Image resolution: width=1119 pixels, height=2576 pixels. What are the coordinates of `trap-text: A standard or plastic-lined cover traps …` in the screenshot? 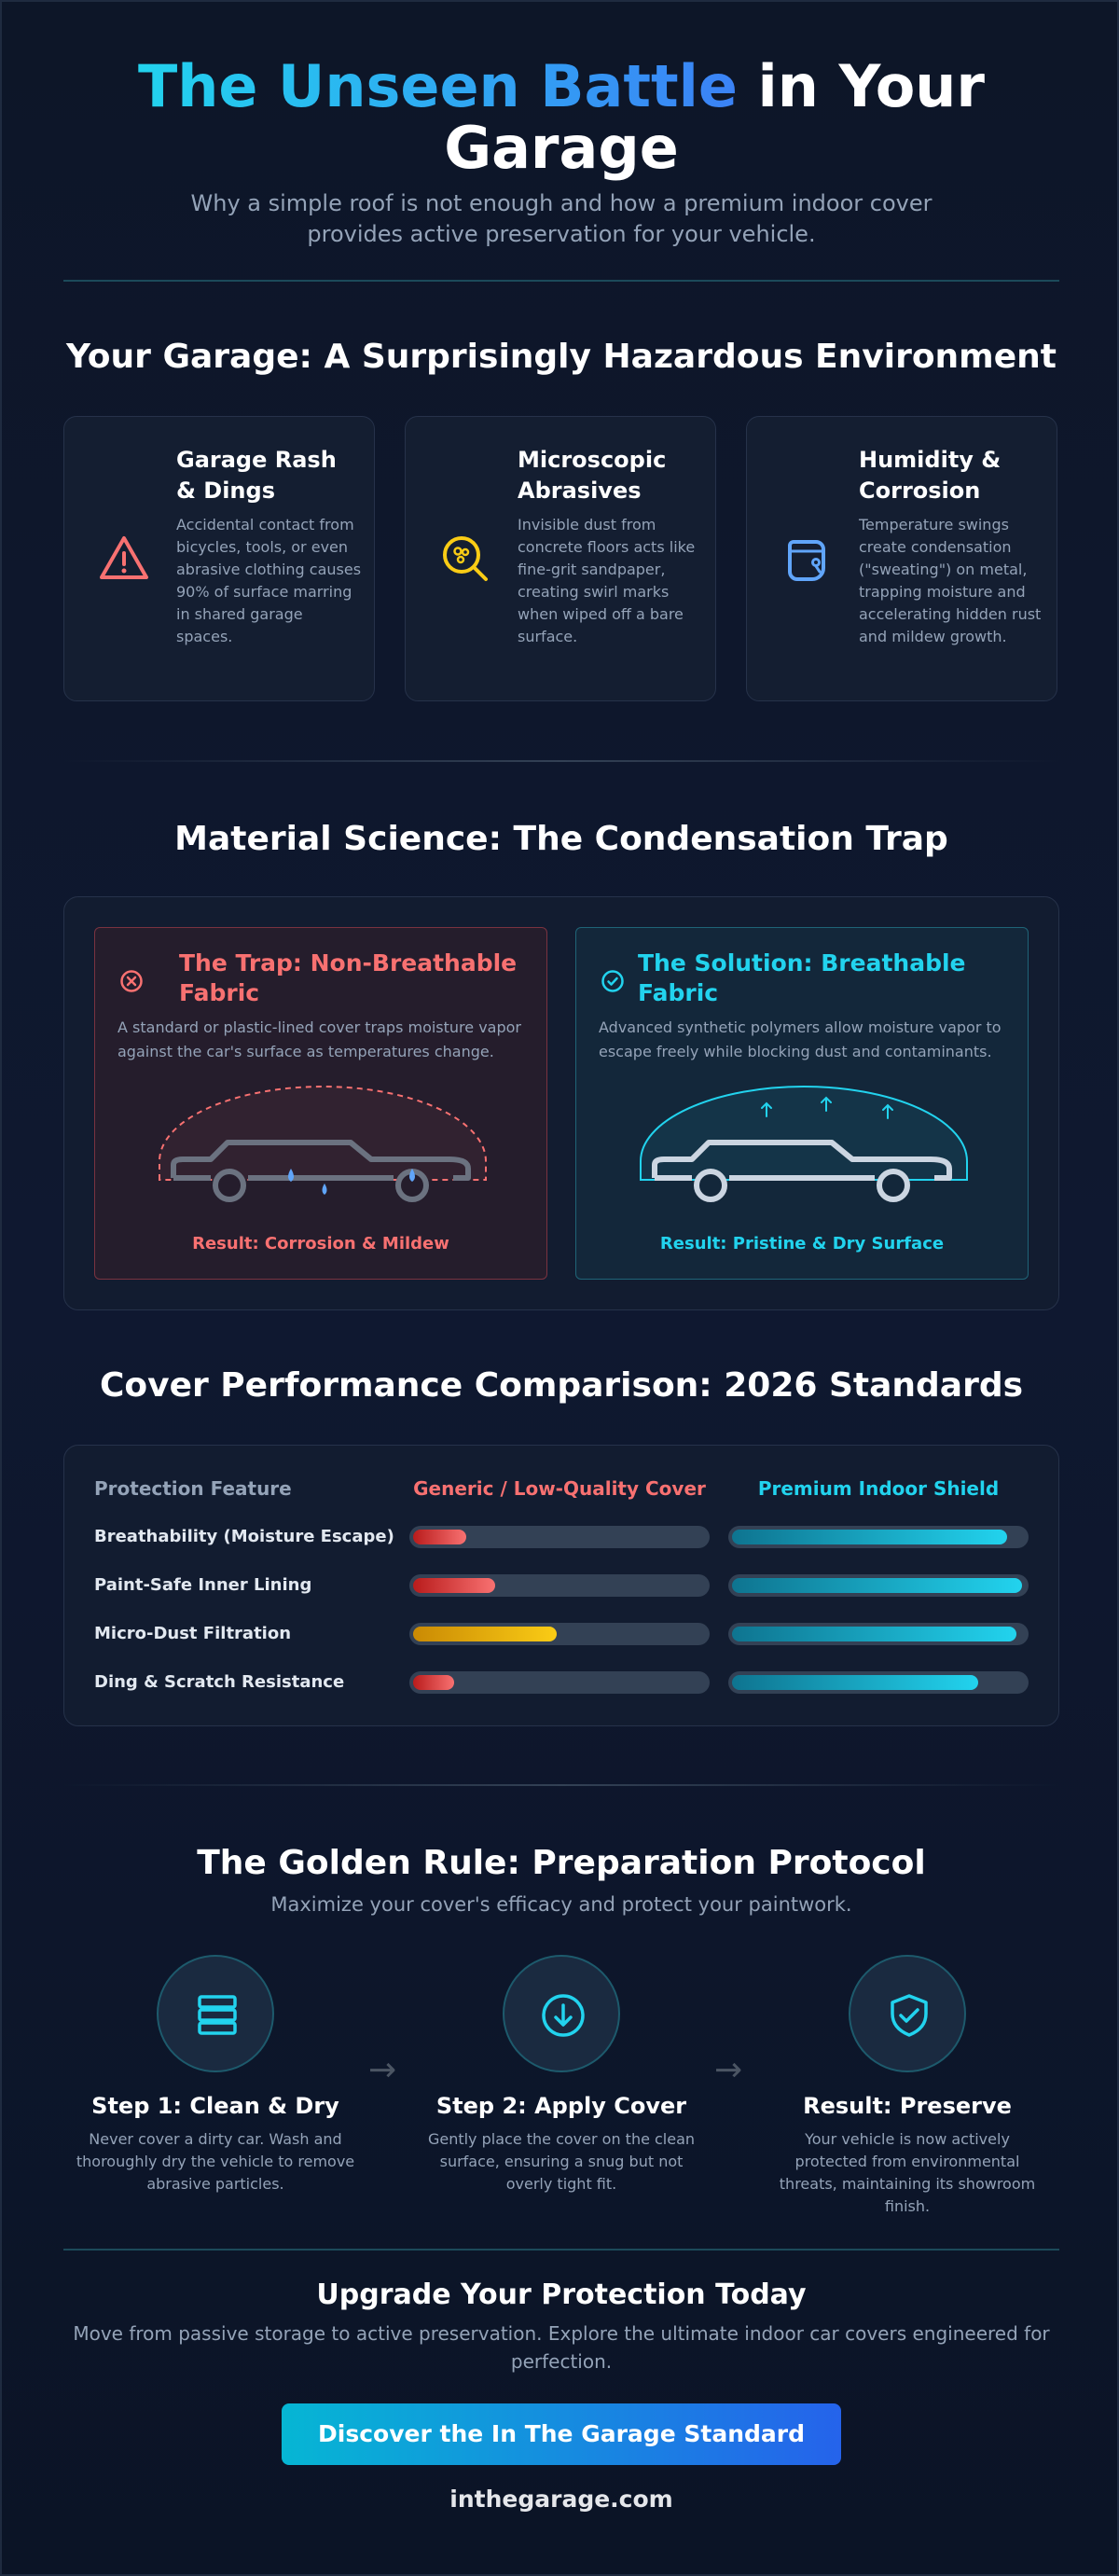 It's located at (319, 1039).